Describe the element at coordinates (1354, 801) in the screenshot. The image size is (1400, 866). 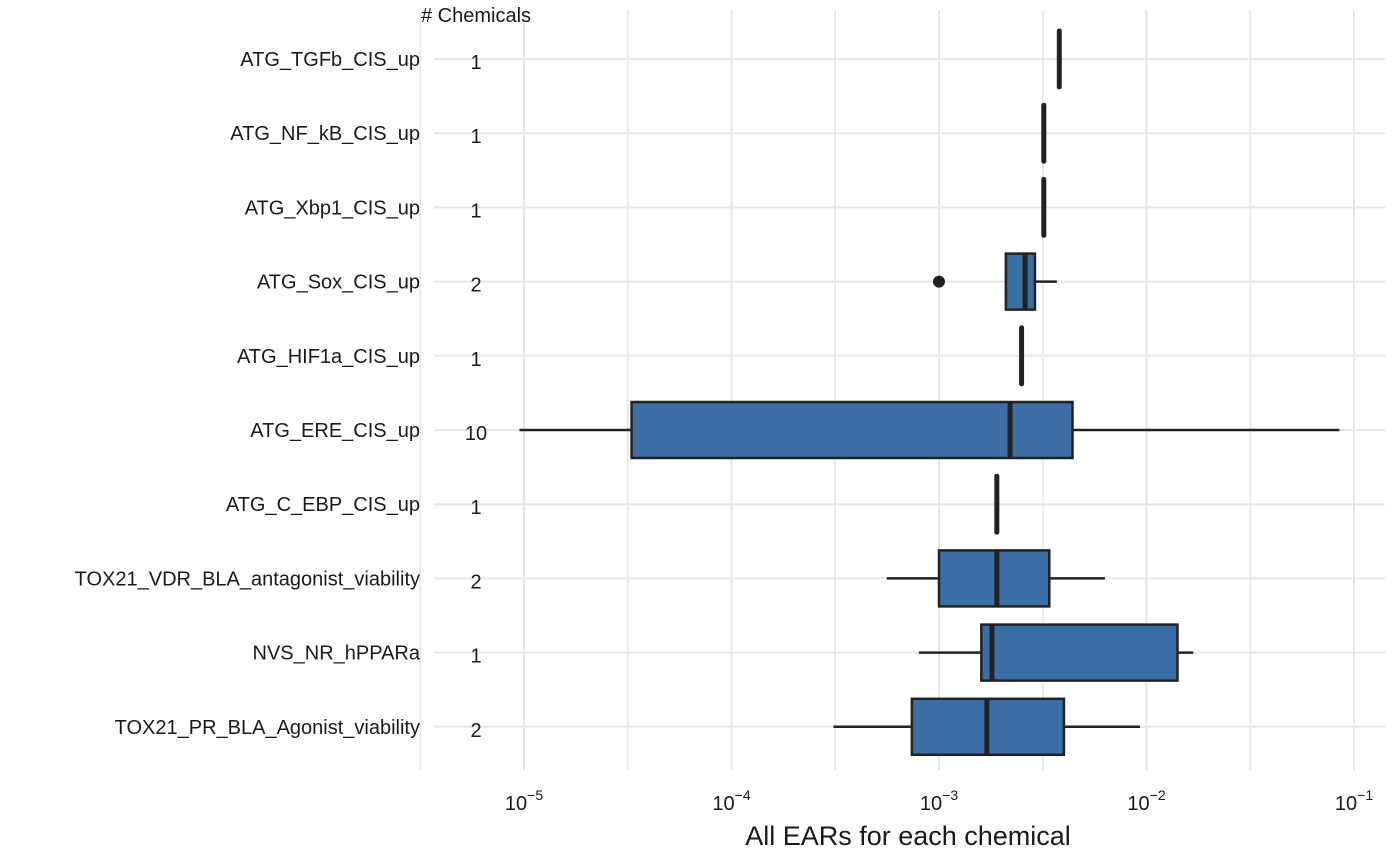
I see `x-tick-label: 10⁻¹` at that location.